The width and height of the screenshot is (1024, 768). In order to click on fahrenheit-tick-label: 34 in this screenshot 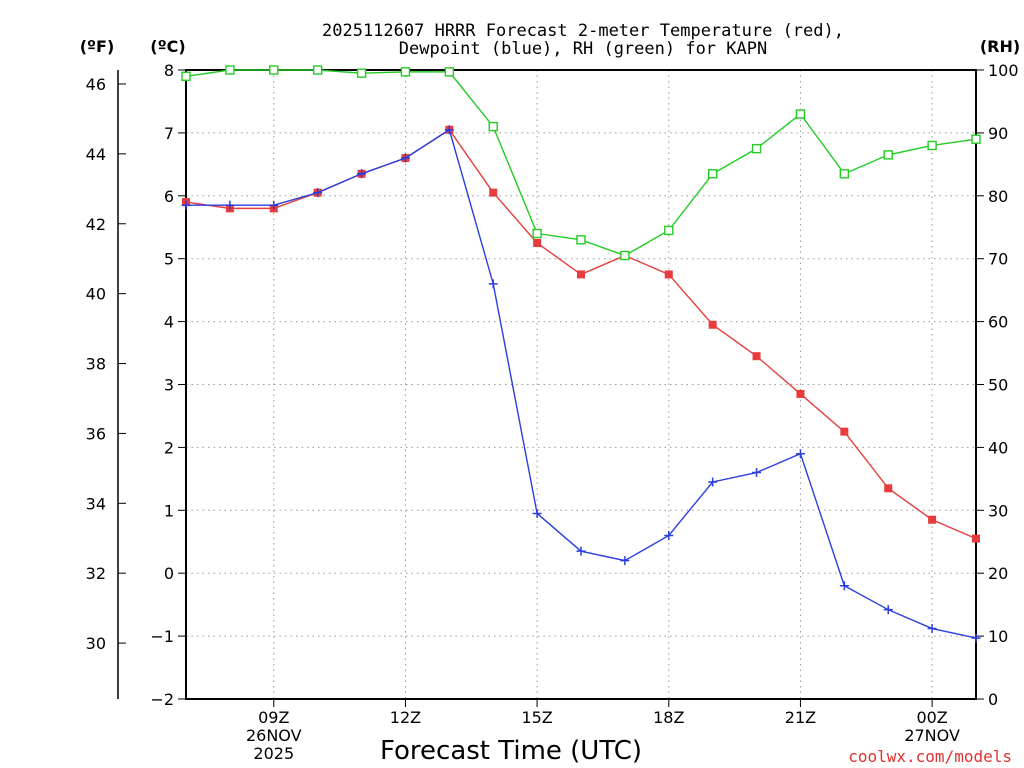, I will do `click(96, 503)`.